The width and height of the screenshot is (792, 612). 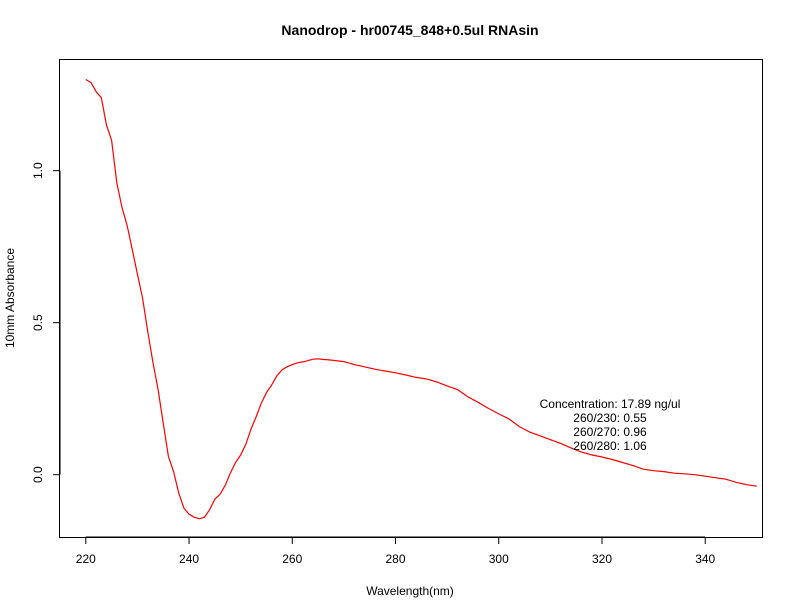 I want to click on y-tick-label: 0.5, so click(x=38, y=322).